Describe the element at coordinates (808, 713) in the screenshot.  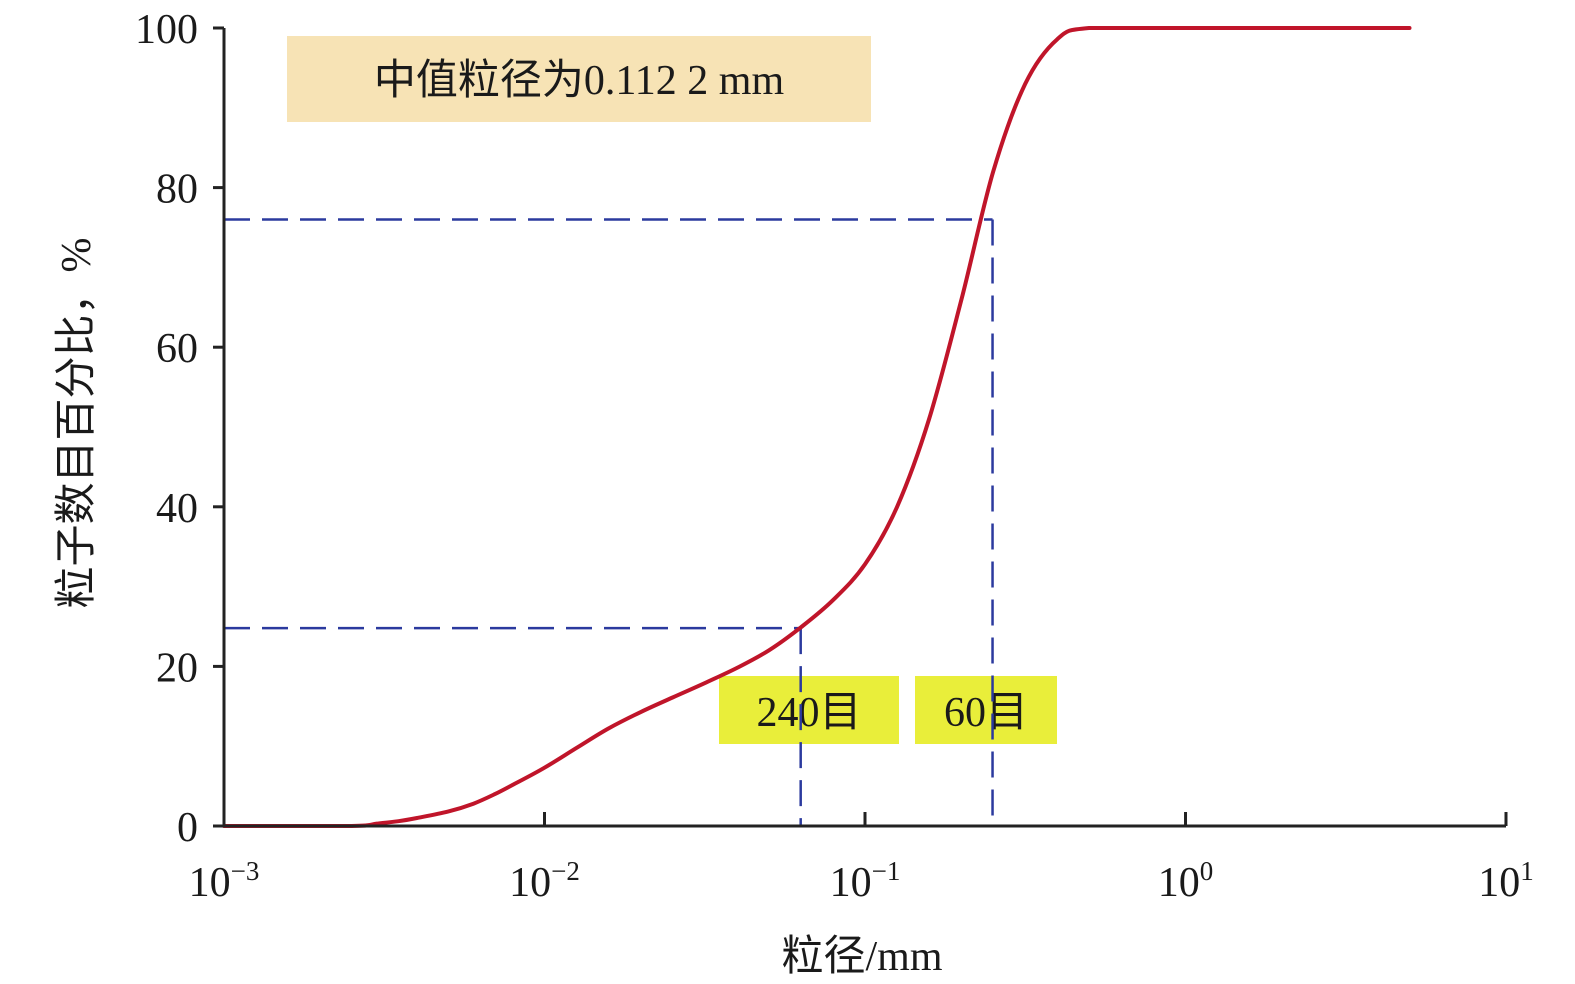
I see `mesh-240-annotation-text: 240目` at that location.